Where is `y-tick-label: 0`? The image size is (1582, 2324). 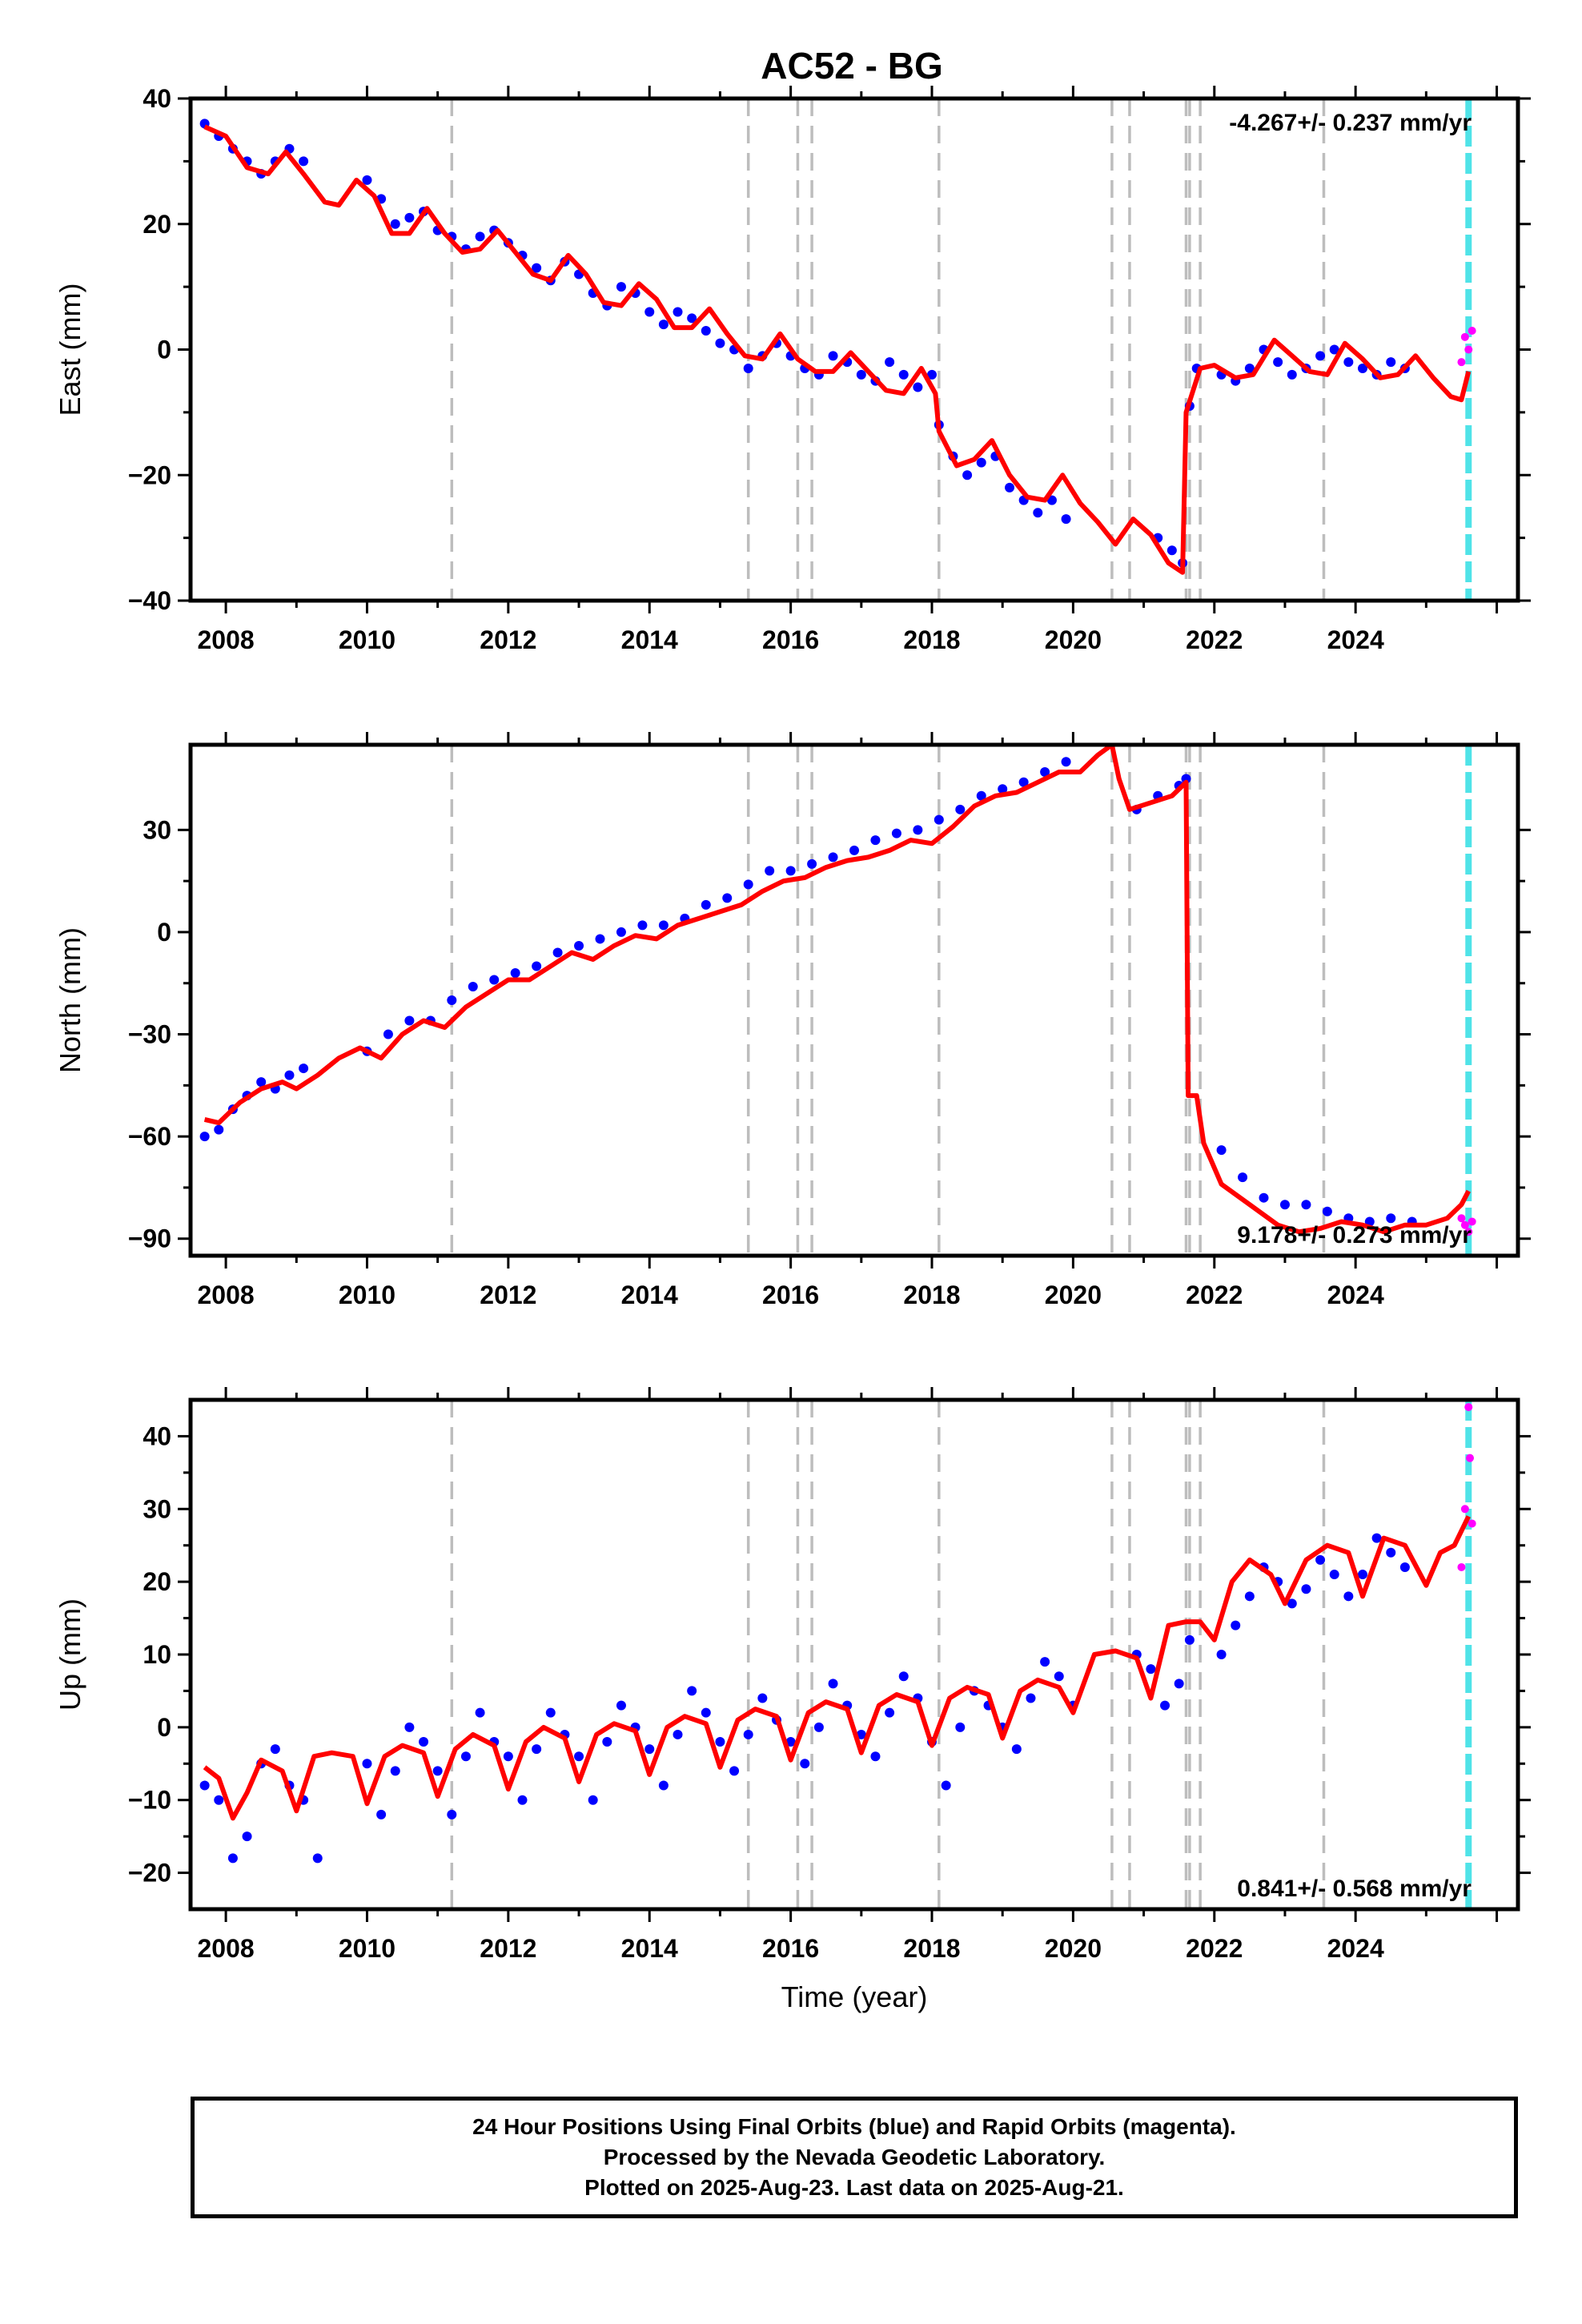
y-tick-label: 0 is located at coordinates (164, 350).